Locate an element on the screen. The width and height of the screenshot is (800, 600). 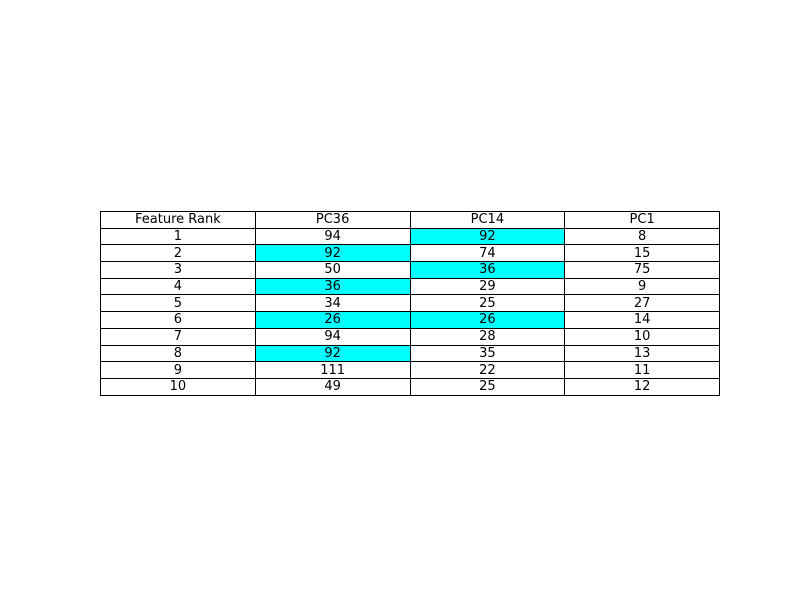
table-cell-feature-rank-row-4: 4 is located at coordinates (178, 286).